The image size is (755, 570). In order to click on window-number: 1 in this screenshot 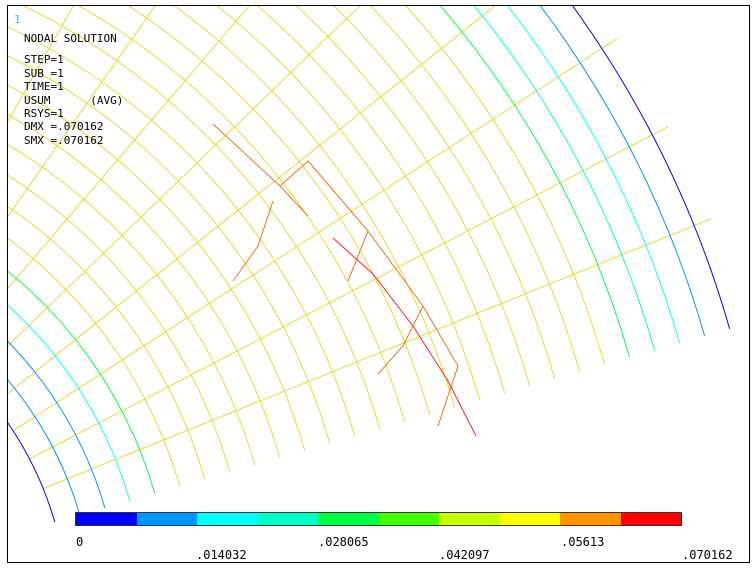, I will do `click(17, 19)`.